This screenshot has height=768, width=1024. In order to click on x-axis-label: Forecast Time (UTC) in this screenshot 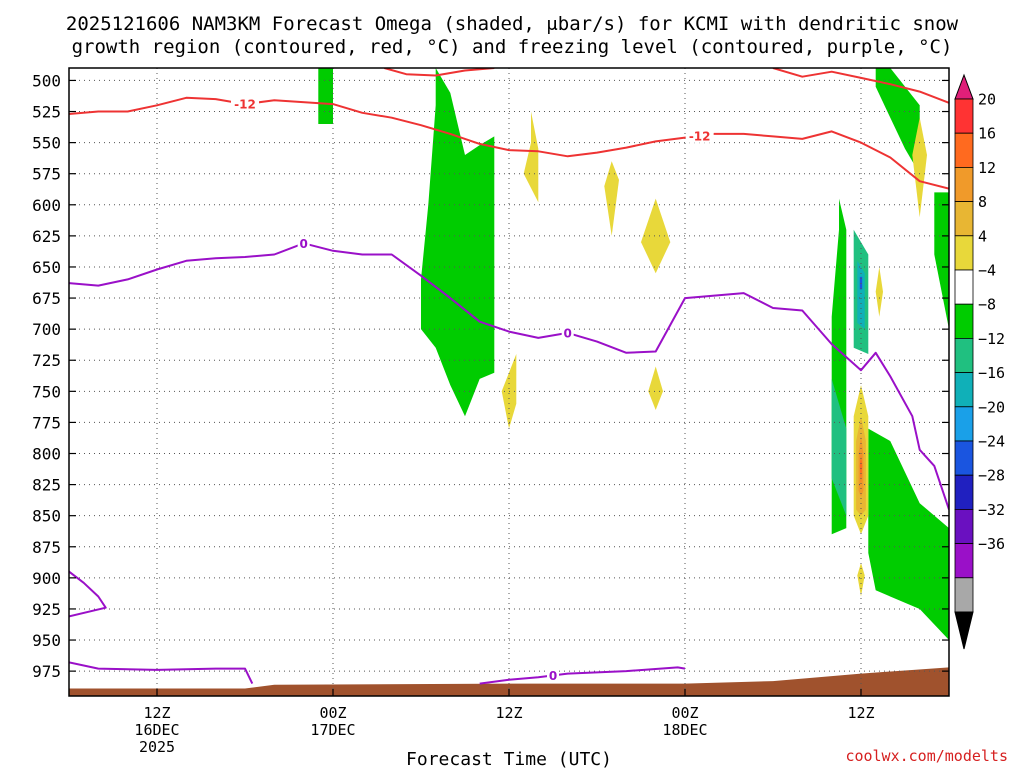, I will do `click(509, 758)`.